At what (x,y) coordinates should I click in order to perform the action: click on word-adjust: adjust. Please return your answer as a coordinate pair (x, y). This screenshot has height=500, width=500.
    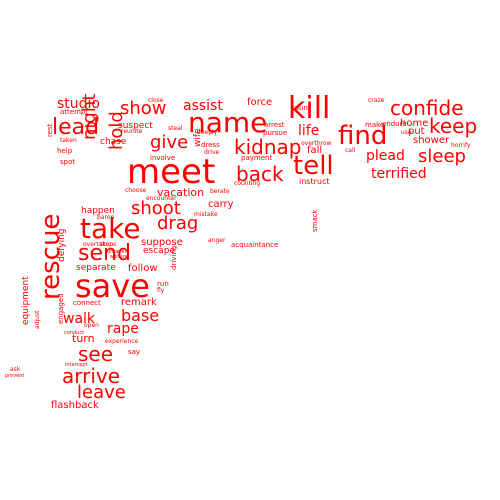
    Looking at the image, I should click on (37, 319).